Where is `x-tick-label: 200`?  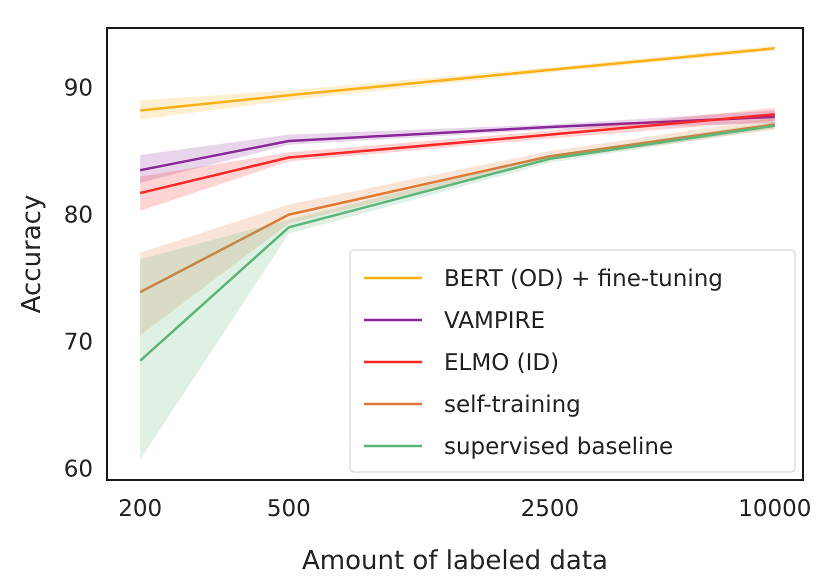
x-tick-label: 200 is located at coordinates (140, 509).